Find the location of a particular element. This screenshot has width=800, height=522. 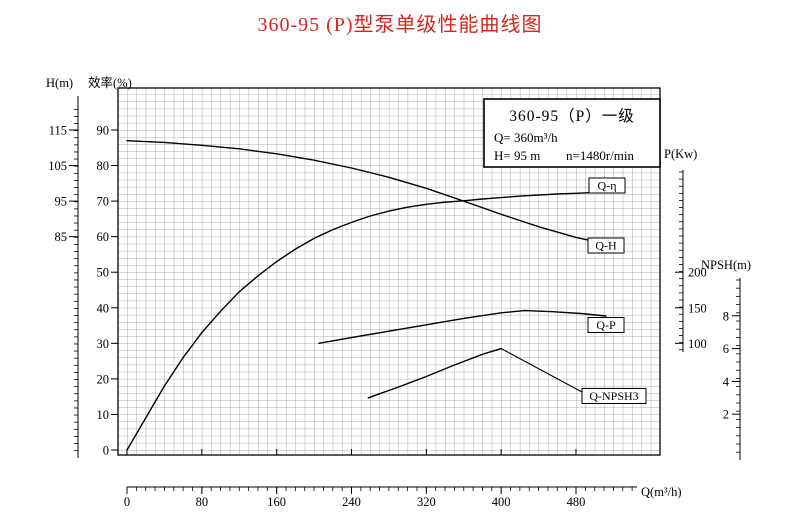

eff-tick-label: 80 is located at coordinates (103, 166).